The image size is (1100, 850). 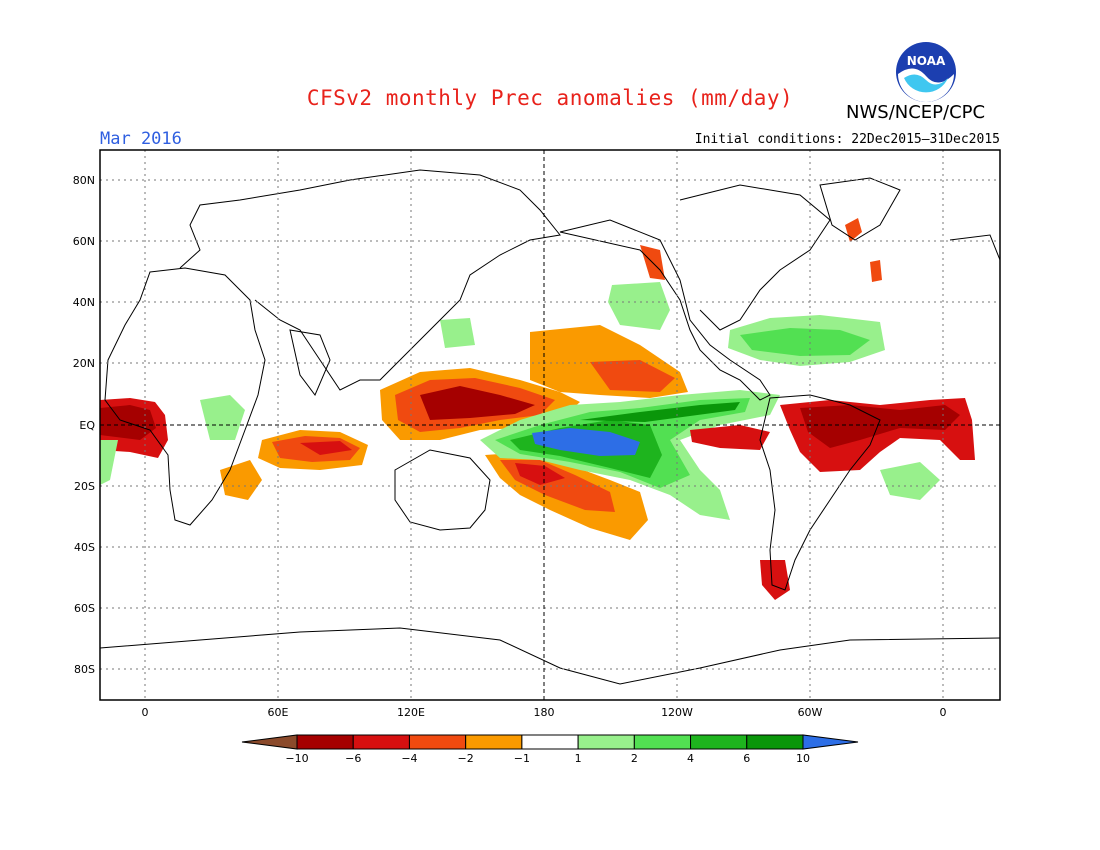 I want to click on colorbar-tick-label: 6, so click(x=746, y=758).